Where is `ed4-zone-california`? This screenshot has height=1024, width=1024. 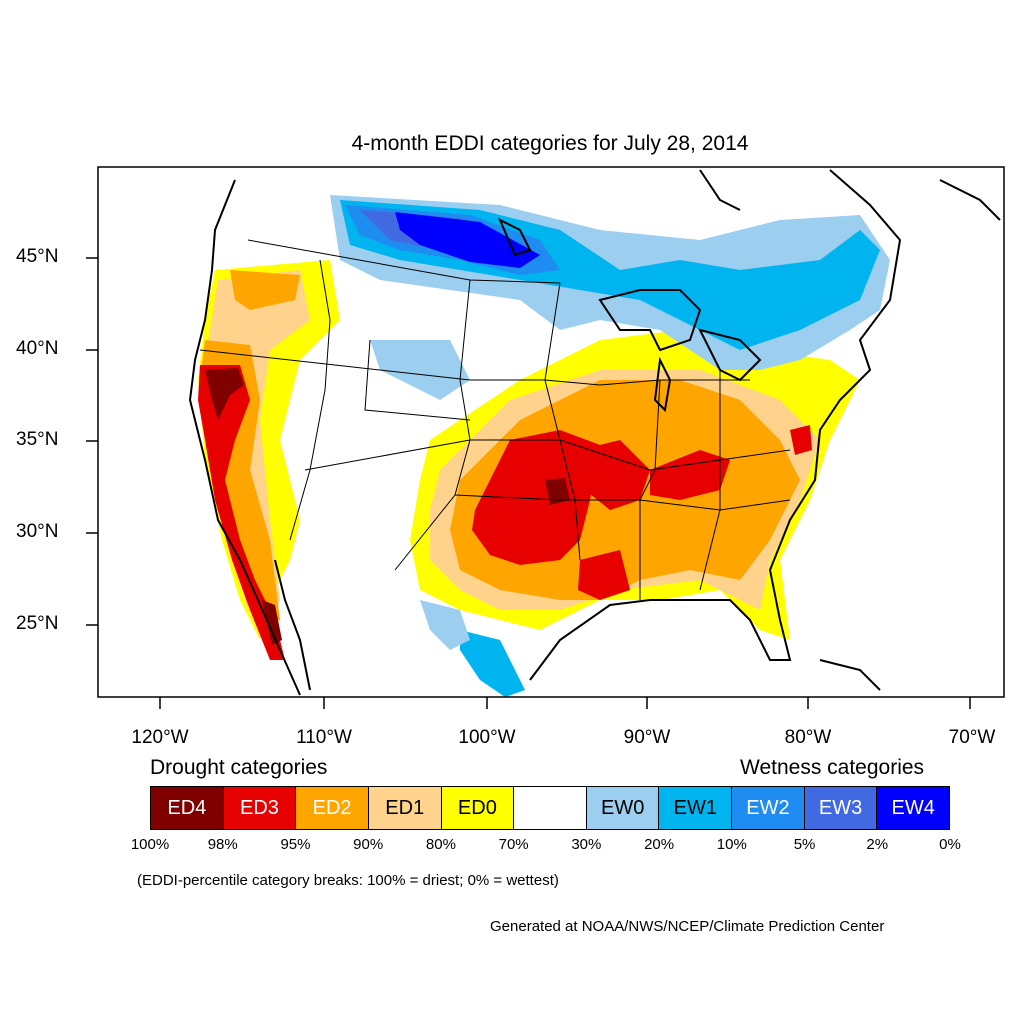 ed4-zone-california is located at coordinates (224, 394).